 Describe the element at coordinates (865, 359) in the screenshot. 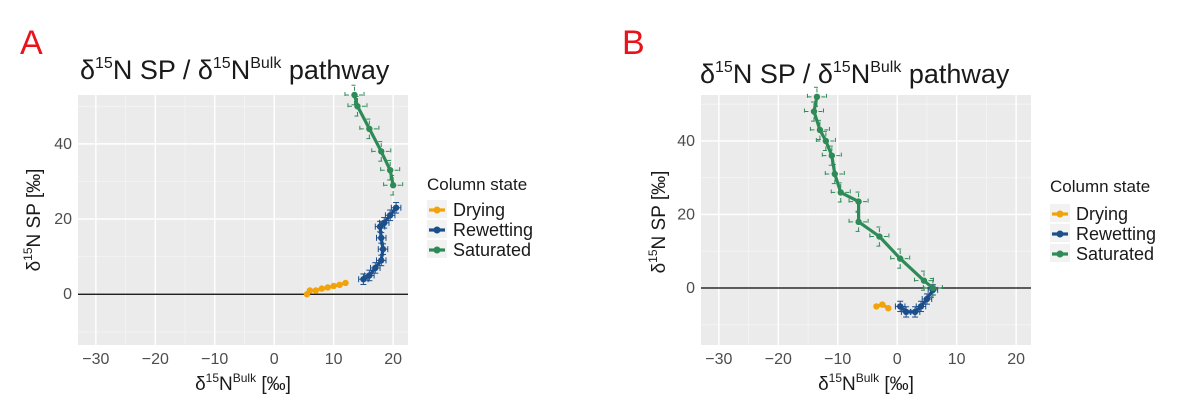

I see `x-tick-labels-b: −30 −20 −10 0 10 20` at that location.